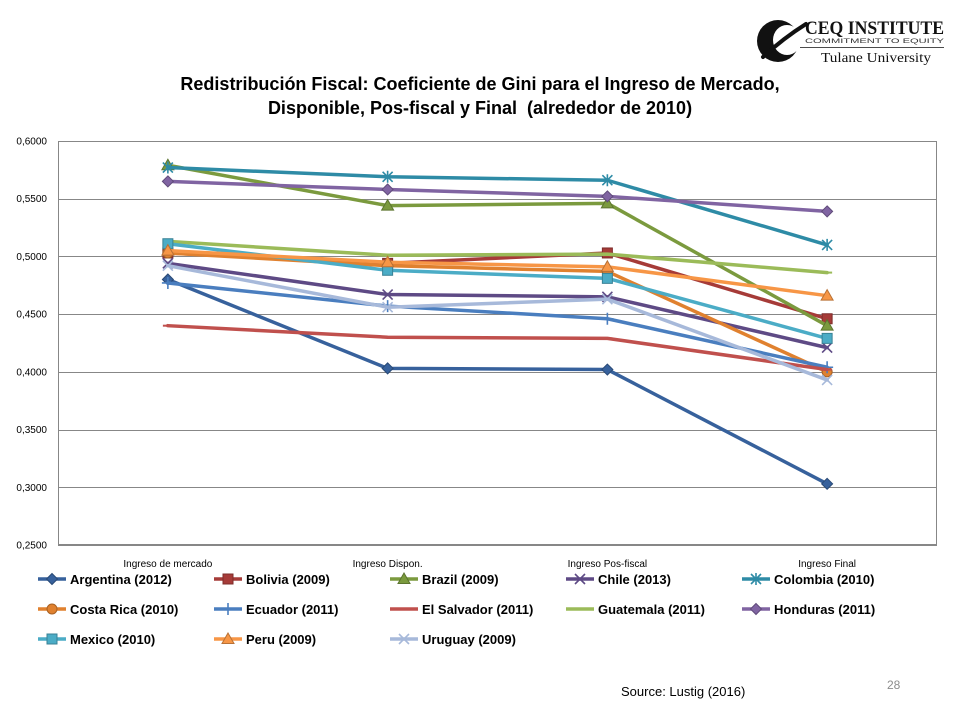 The image size is (960, 720). I want to click on legend-item-honduras-2011: Honduras (2011), so click(830, 609).